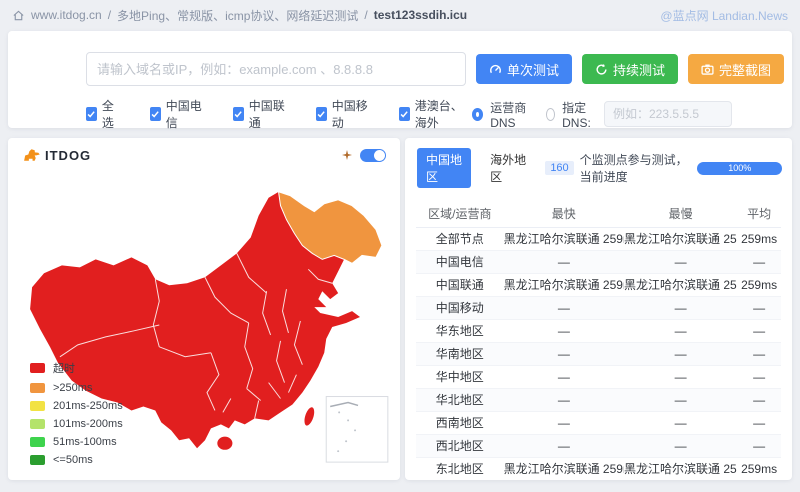 The height and width of the screenshot is (492, 800). Describe the element at coordinates (508, 115) in the screenshot. I see `carrier-dns-label: 运营商DNS` at that location.